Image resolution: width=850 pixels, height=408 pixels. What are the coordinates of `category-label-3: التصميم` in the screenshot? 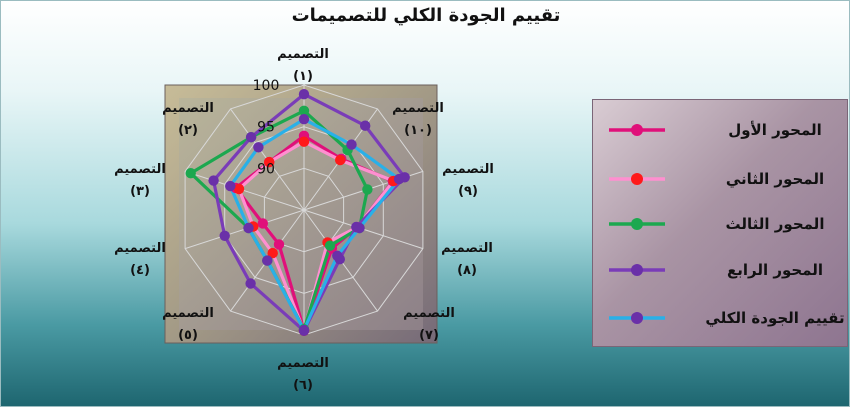 It's located at (467, 248).